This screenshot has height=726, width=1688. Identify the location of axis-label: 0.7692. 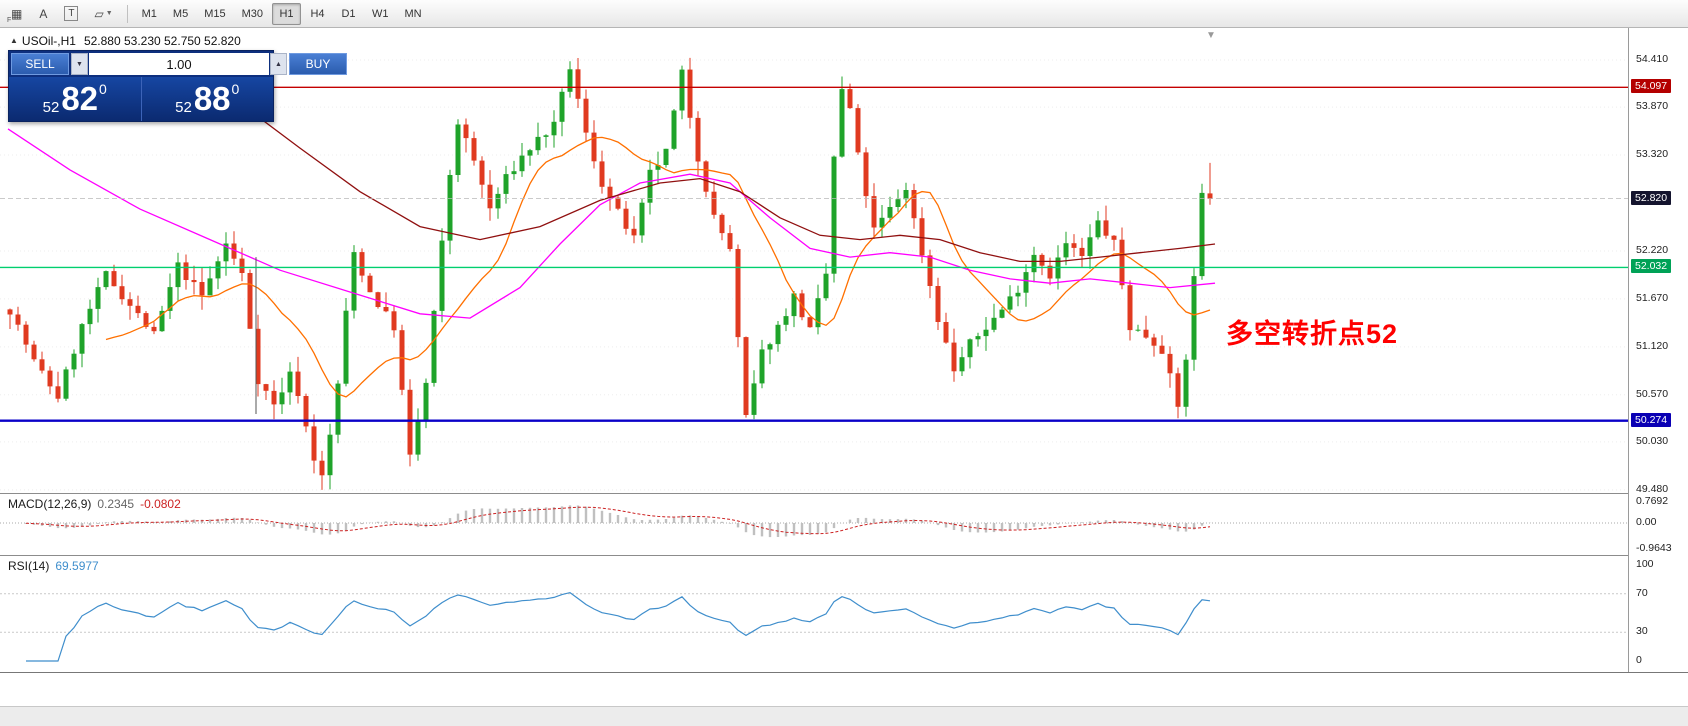
(1652, 501).